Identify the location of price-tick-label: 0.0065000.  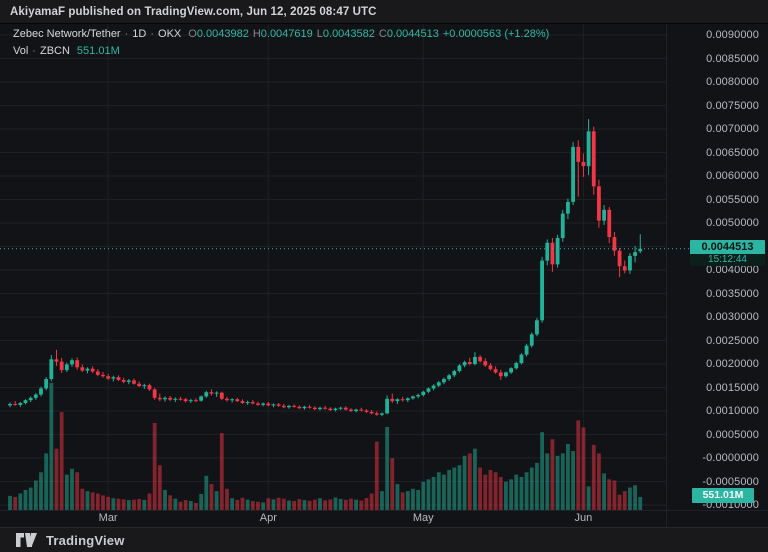
(732, 152).